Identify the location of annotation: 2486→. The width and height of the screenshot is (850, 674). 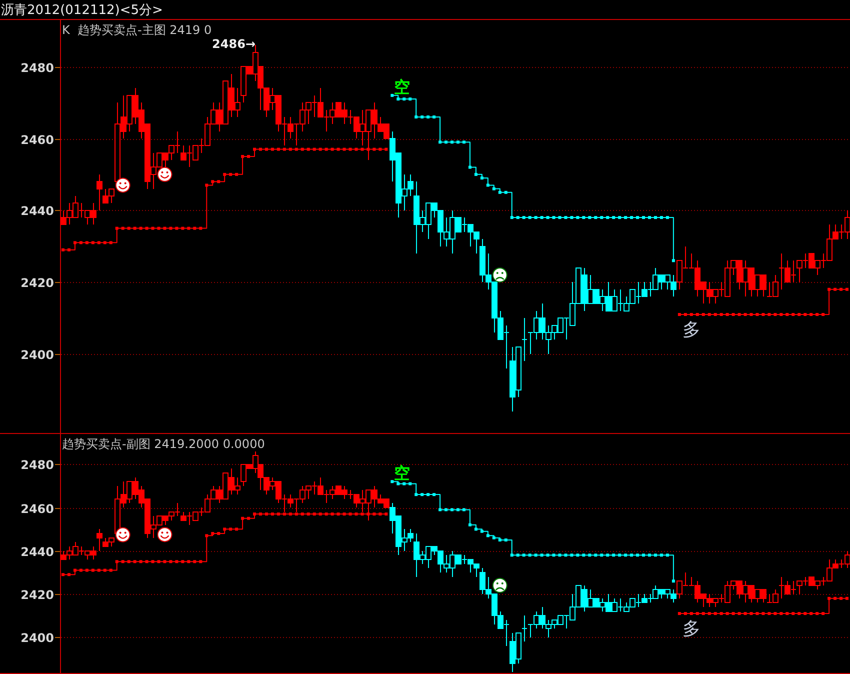
(234, 44).